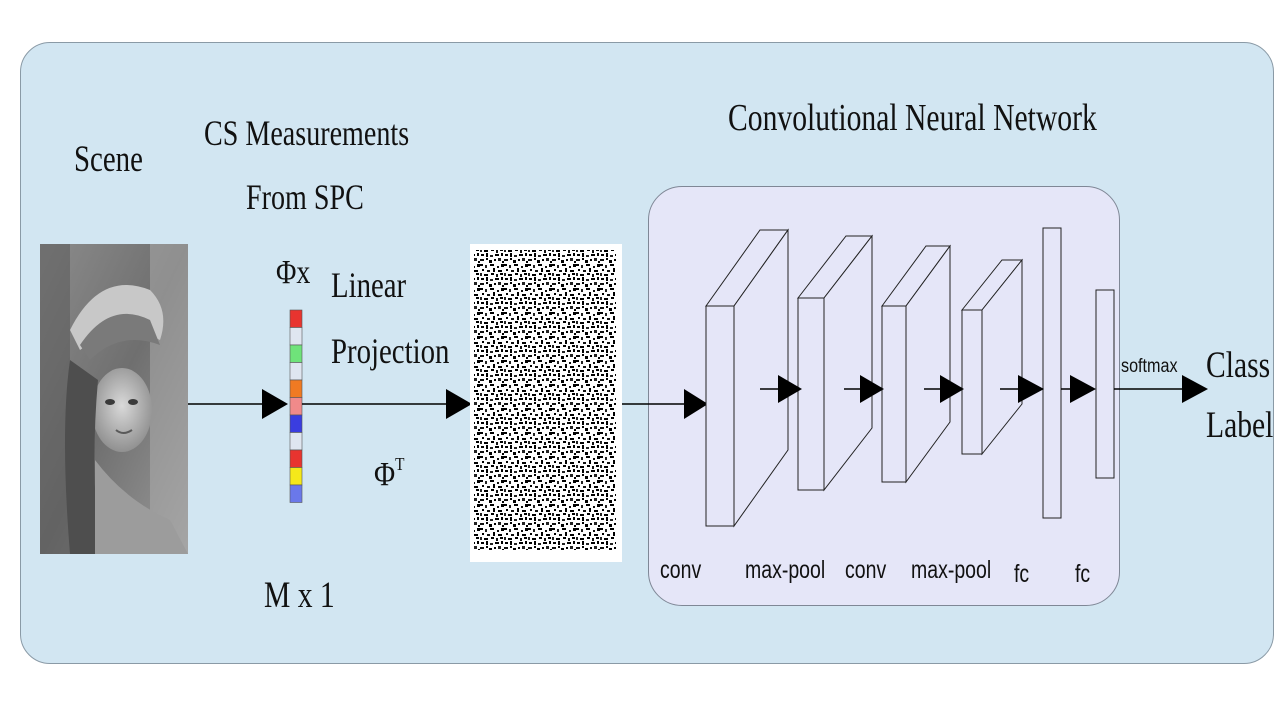 The image size is (1280, 720). What do you see at coordinates (1238, 365) in the screenshot?
I see `class-label-line1: Class` at bounding box center [1238, 365].